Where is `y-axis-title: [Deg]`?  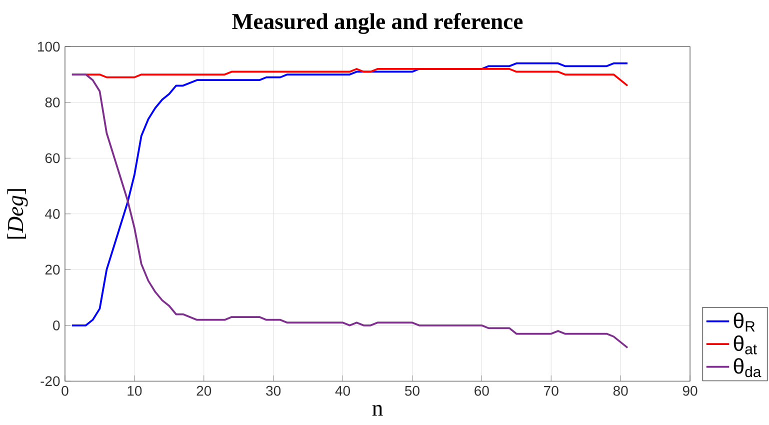
y-axis-title: [Deg] is located at coordinates (17, 214).